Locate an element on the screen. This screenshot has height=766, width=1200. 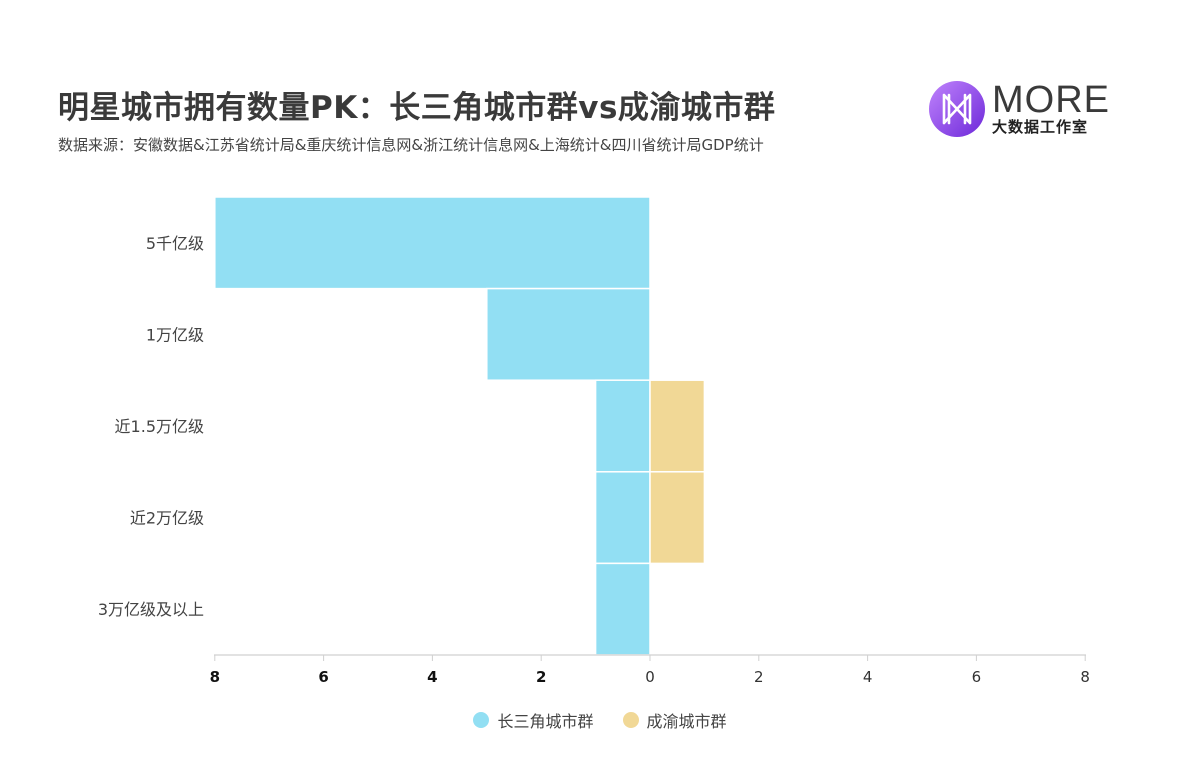
x-tick-label-left-3: 2 is located at coordinates (541, 677).